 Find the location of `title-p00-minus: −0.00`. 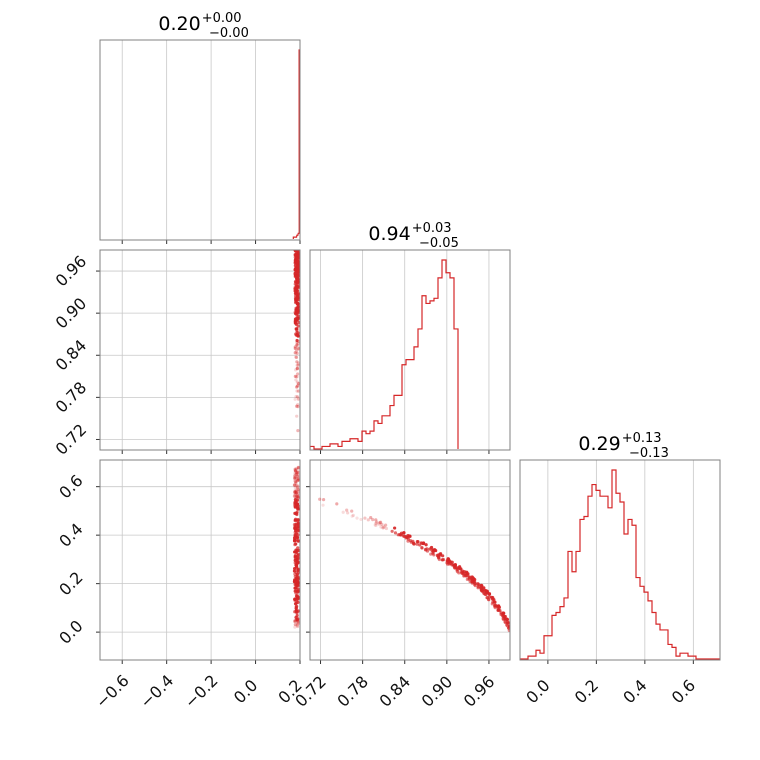

title-p00-minus: −0.00 is located at coordinates (229, 33).